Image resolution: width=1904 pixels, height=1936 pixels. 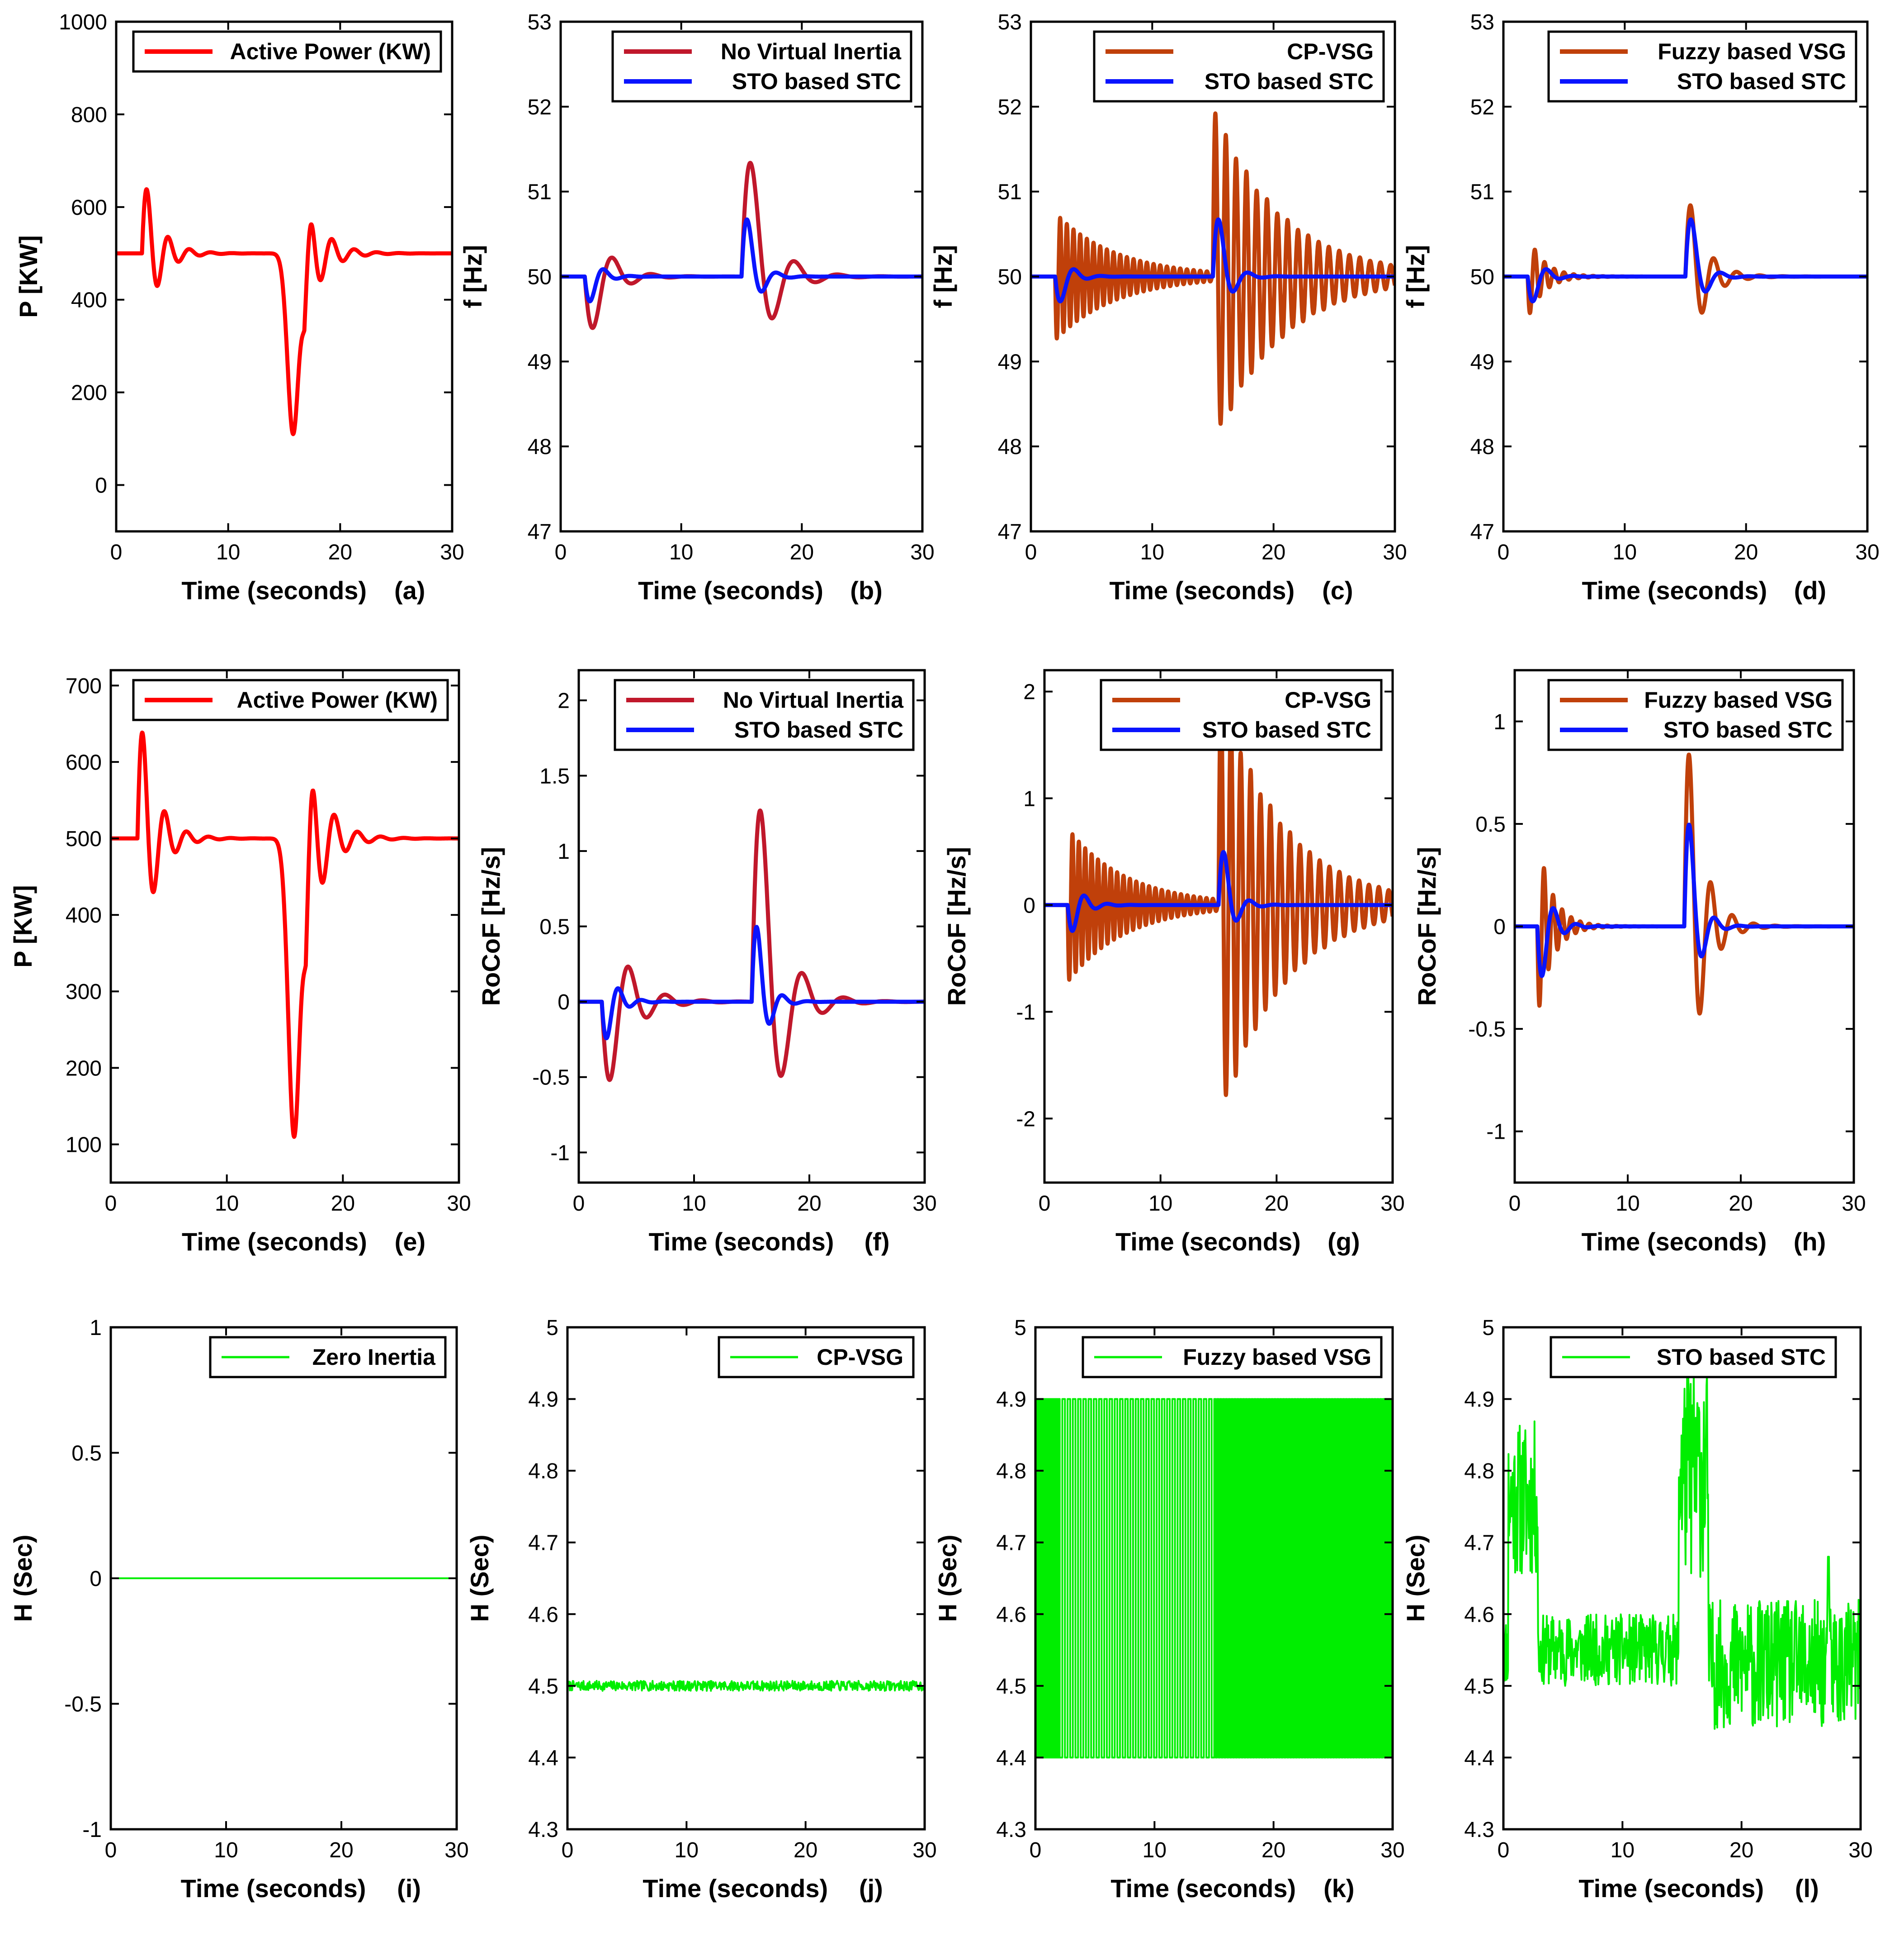 I want to click on legend-entry: CP-VSG, so click(x=860, y=1357).